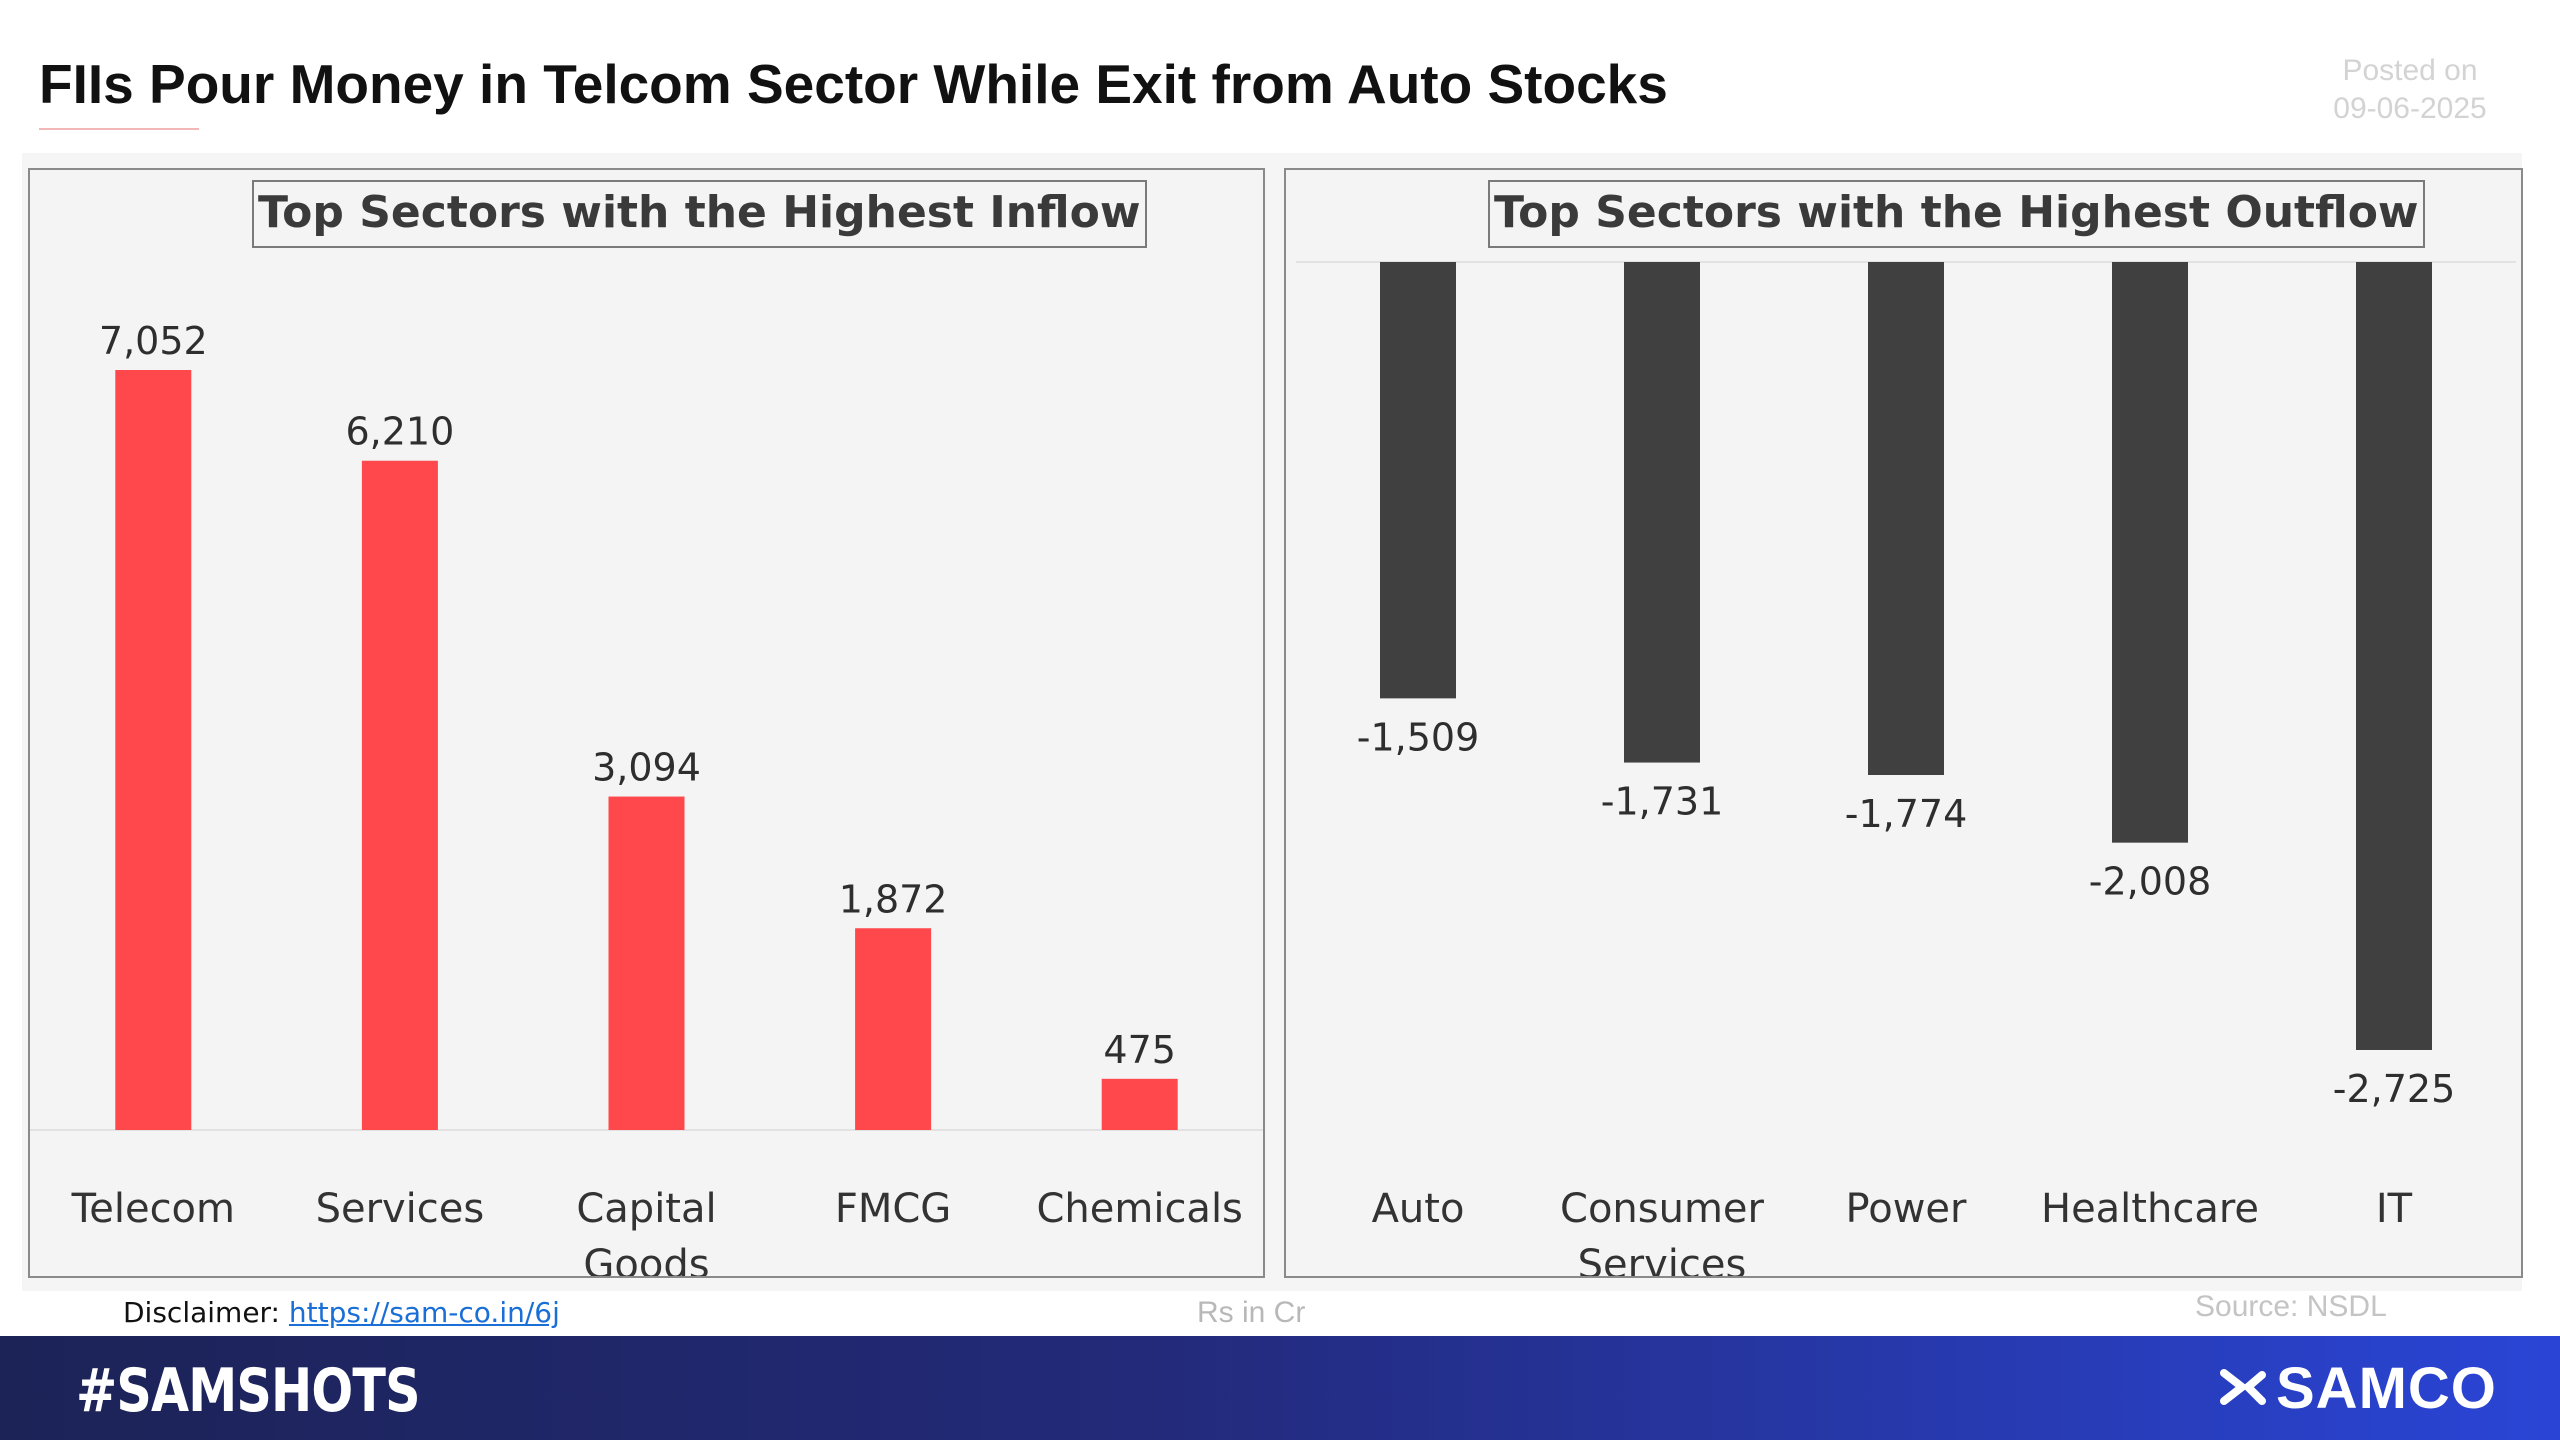 This screenshot has height=1440, width=2560. I want to click on data-label: 6,210, so click(400, 432).